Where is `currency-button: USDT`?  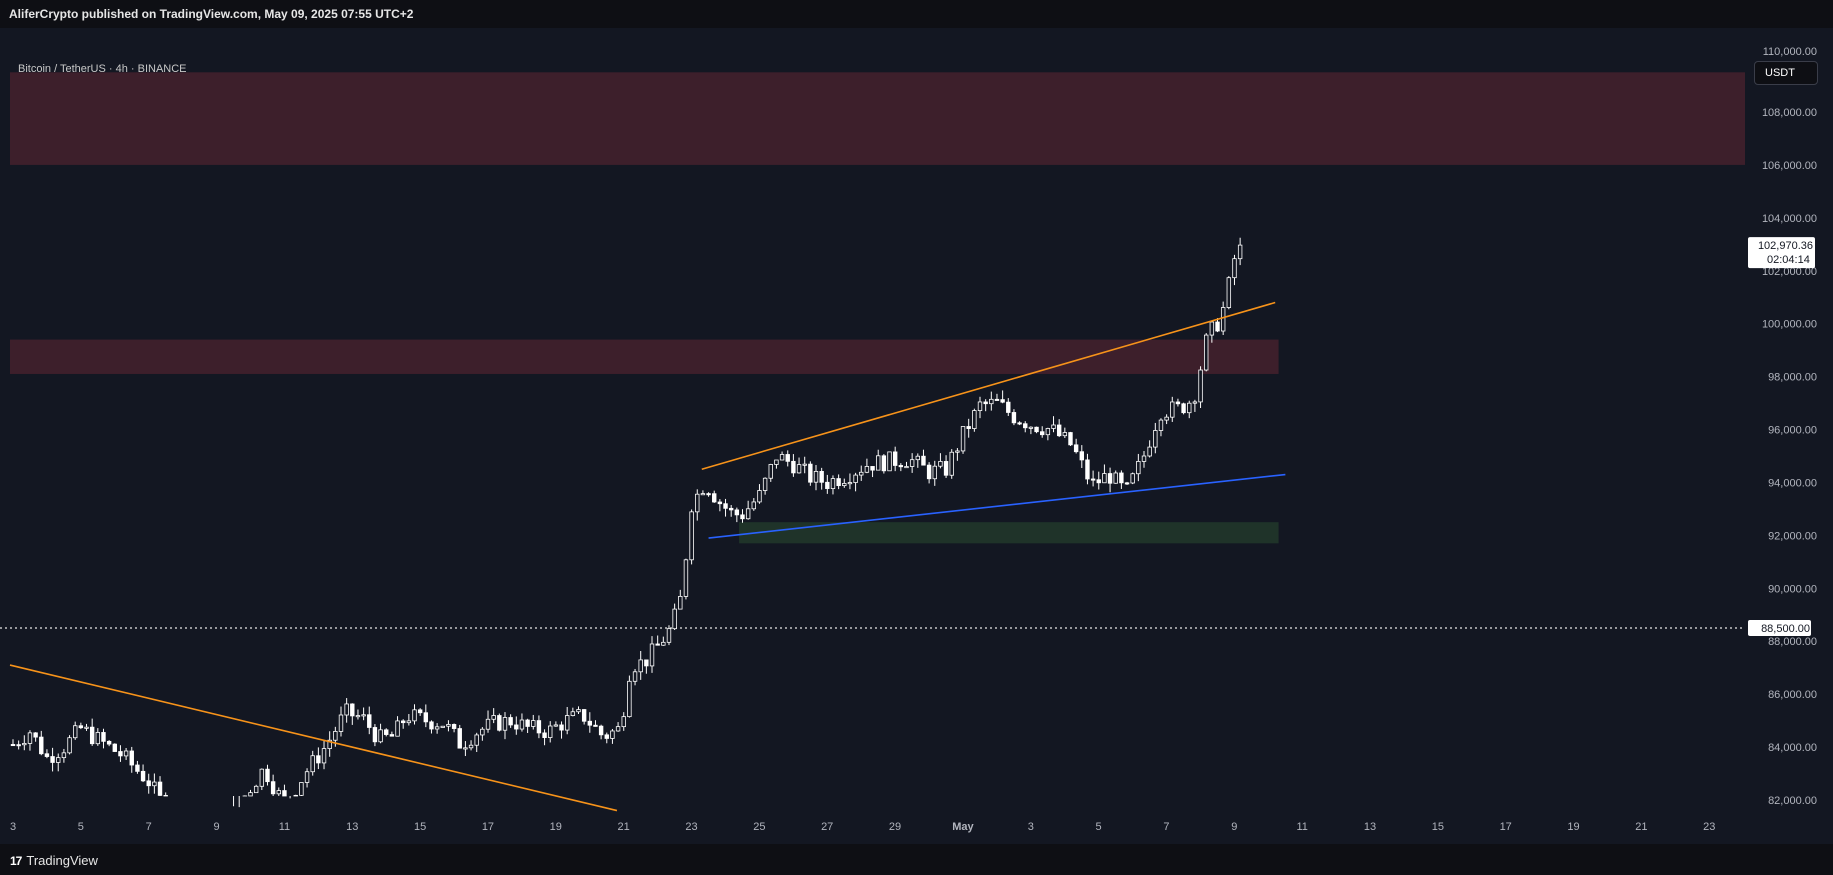 currency-button: USDT is located at coordinates (1786, 73).